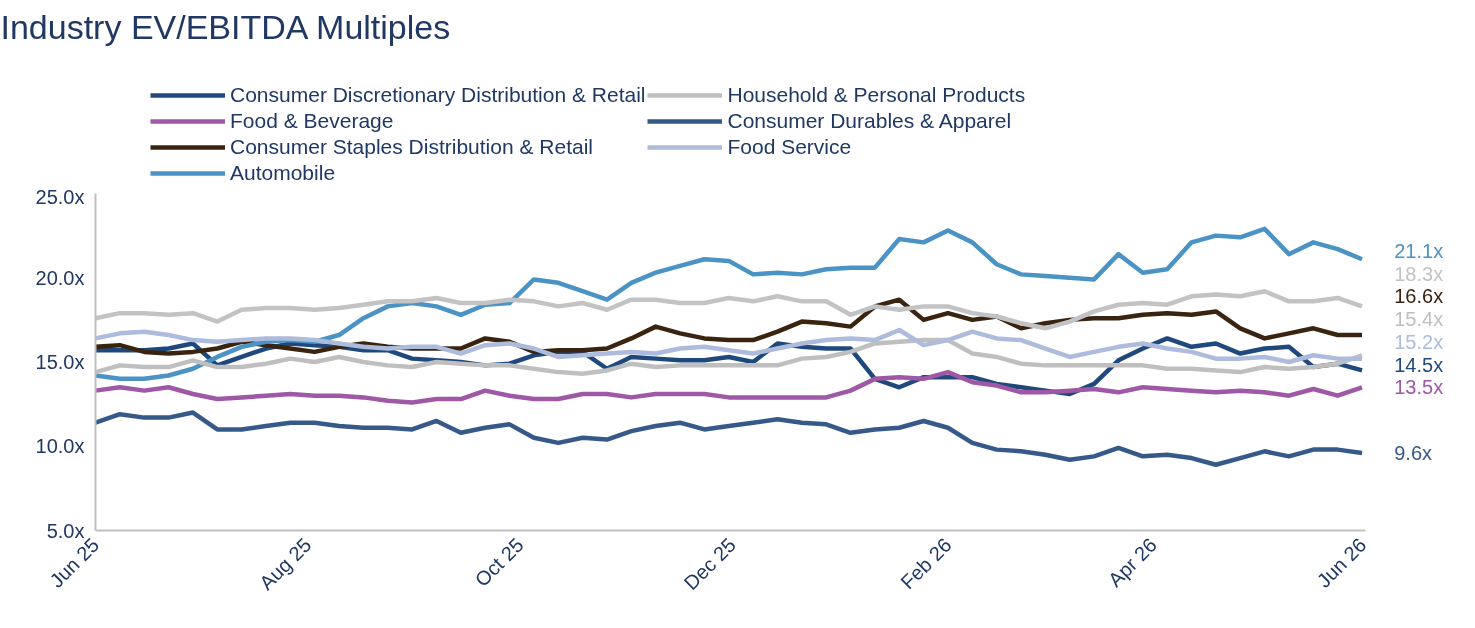 This screenshot has width=1475, height=628. I want to click on y-tick-label: 25.0x, so click(60, 196).